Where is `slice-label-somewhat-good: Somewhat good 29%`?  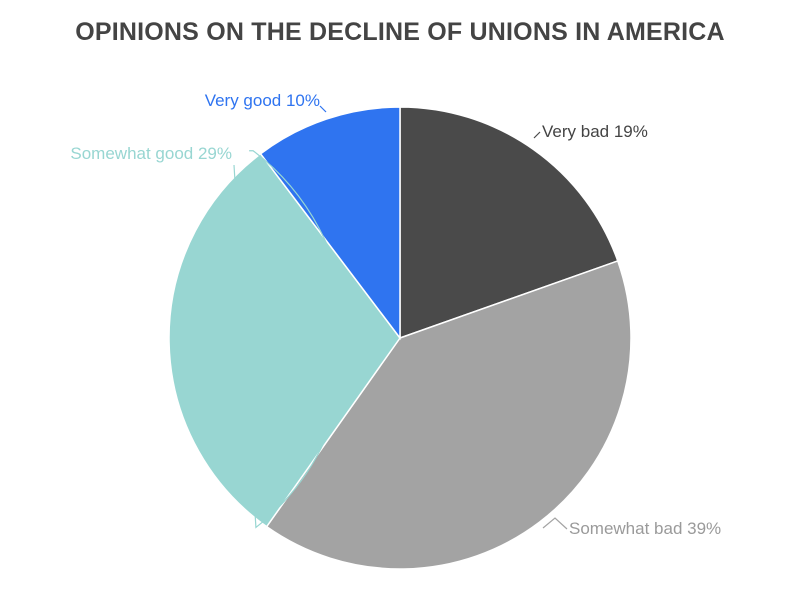
slice-label-somewhat-good: Somewhat good 29% is located at coordinates (151, 153).